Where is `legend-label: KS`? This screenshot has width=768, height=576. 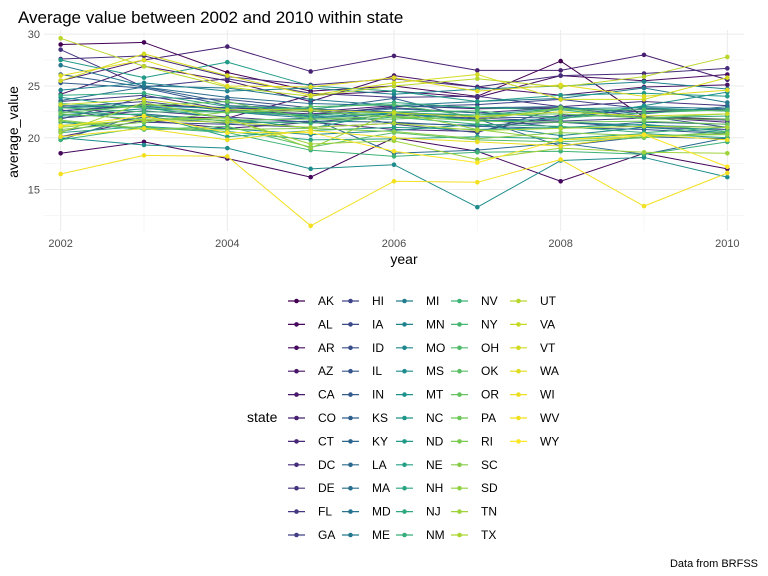 legend-label: KS is located at coordinates (380, 418).